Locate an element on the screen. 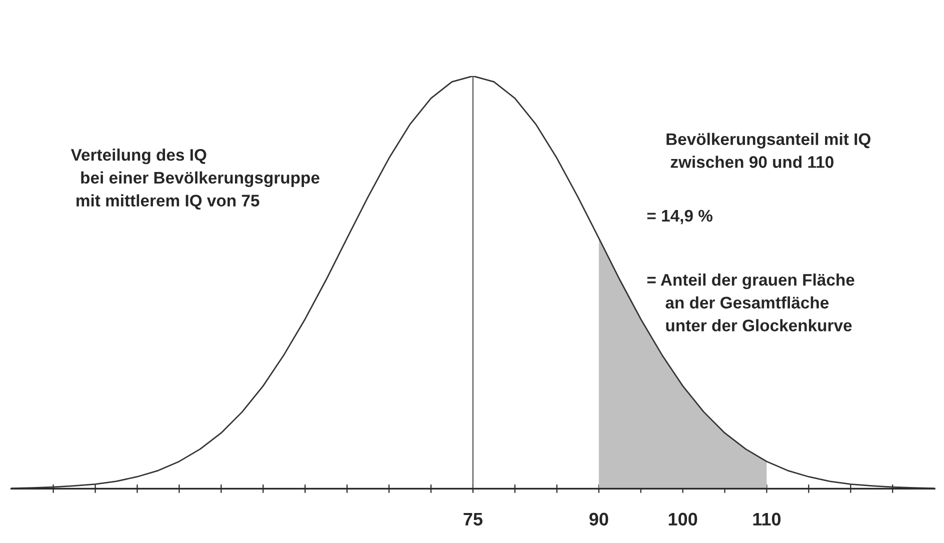 The height and width of the screenshot is (543, 944). annotation: = Anteil der grauen Fläche an der Gesamtfläche unter der Glockenkurve is located at coordinates (750, 302).